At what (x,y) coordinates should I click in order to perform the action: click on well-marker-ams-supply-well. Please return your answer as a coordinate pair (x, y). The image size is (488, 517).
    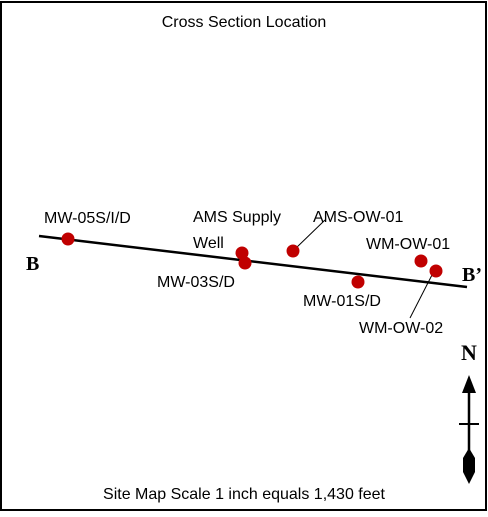
    Looking at the image, I should click on (242, 253).